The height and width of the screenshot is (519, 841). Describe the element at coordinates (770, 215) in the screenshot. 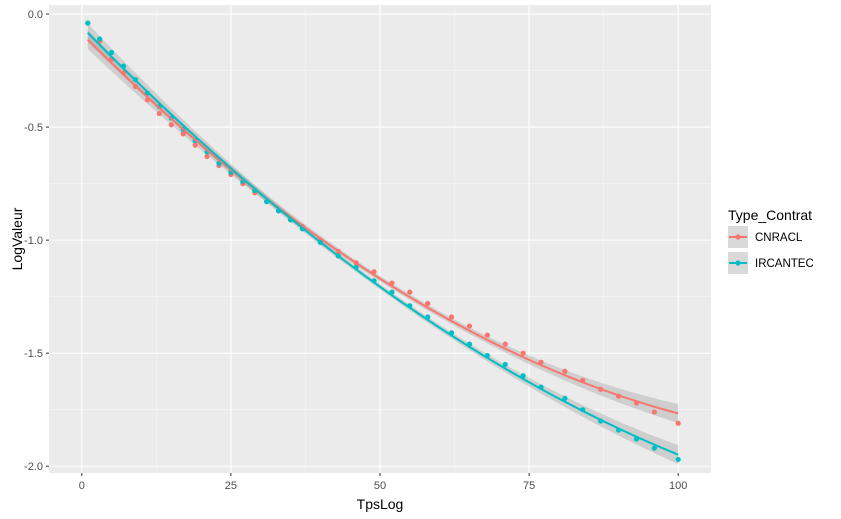

I see `legend-title: Type_Contrat` at that location.